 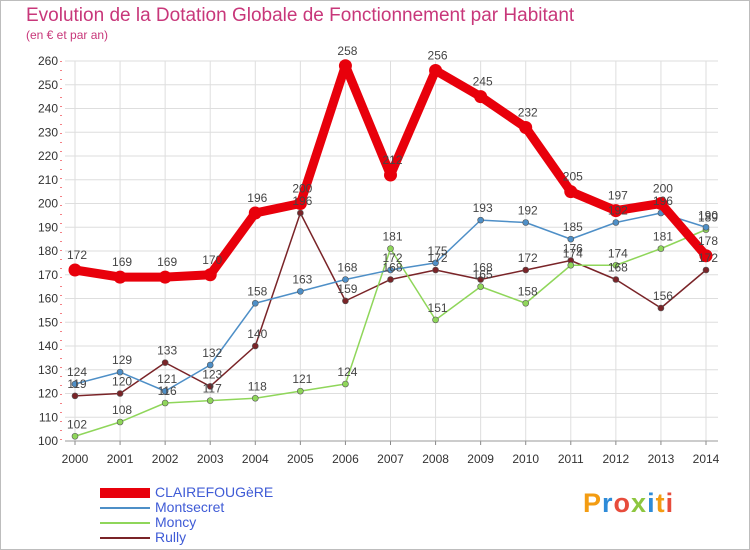 I want to click on data-label: 123, so click(x=212, y=374).